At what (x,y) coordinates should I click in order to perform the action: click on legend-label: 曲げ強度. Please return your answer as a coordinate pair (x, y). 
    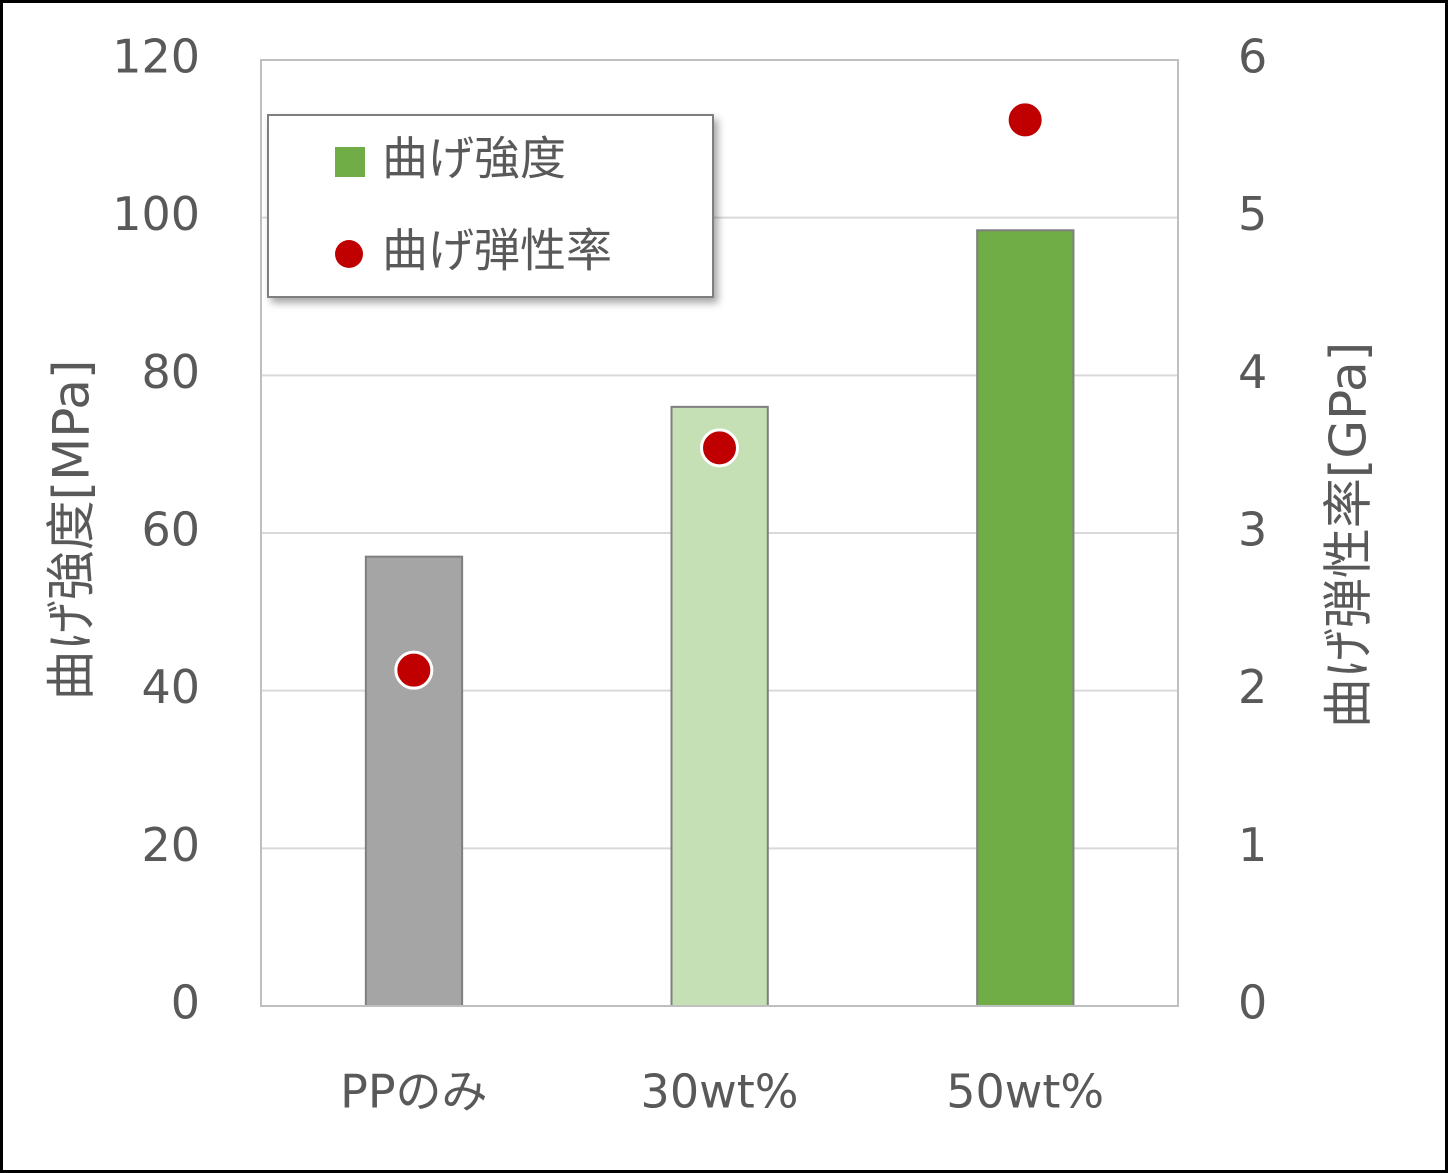
    Looking at the image, I should click on (474, 159).